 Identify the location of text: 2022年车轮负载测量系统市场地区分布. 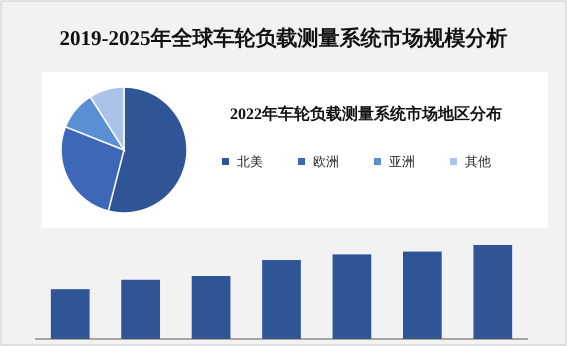
(366, 114).